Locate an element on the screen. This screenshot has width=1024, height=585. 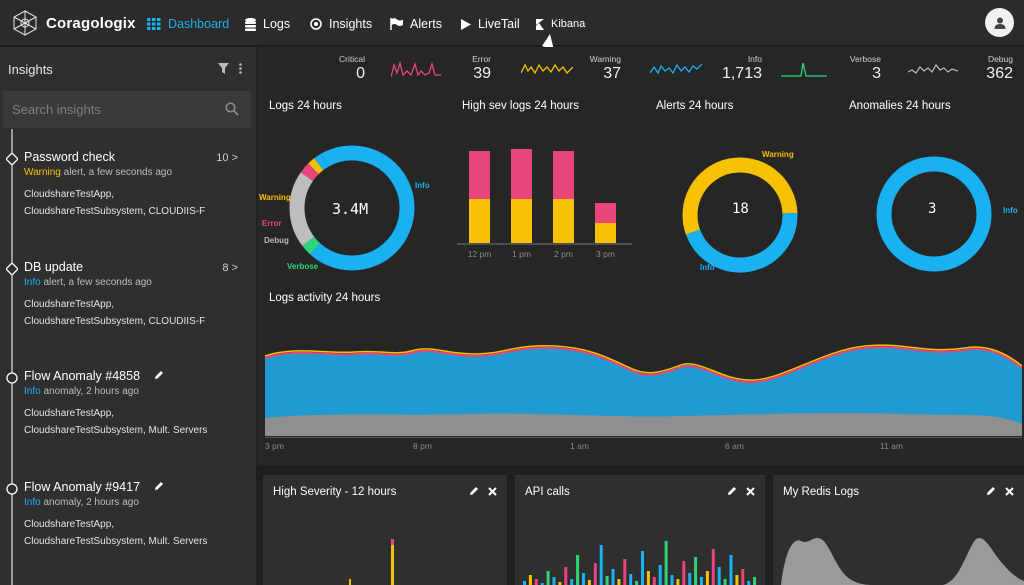
nav-kibana: Kibana is located at coordinates (560, 24).